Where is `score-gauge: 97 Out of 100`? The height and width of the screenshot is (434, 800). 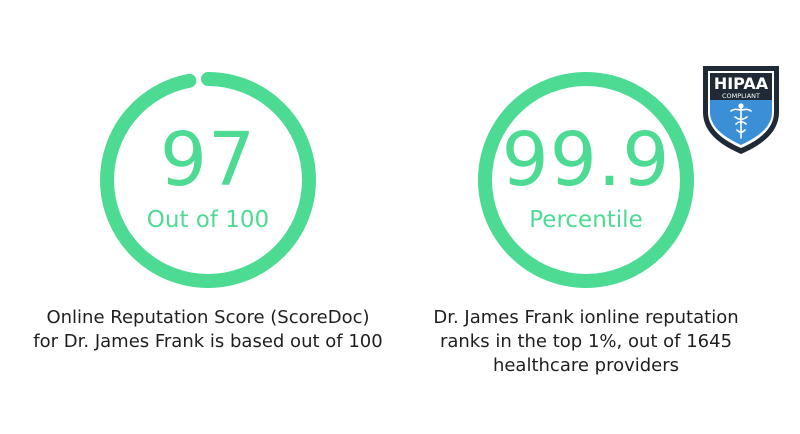
score-gauge: 97 Out of 100 is located at coordinates (208, 180).